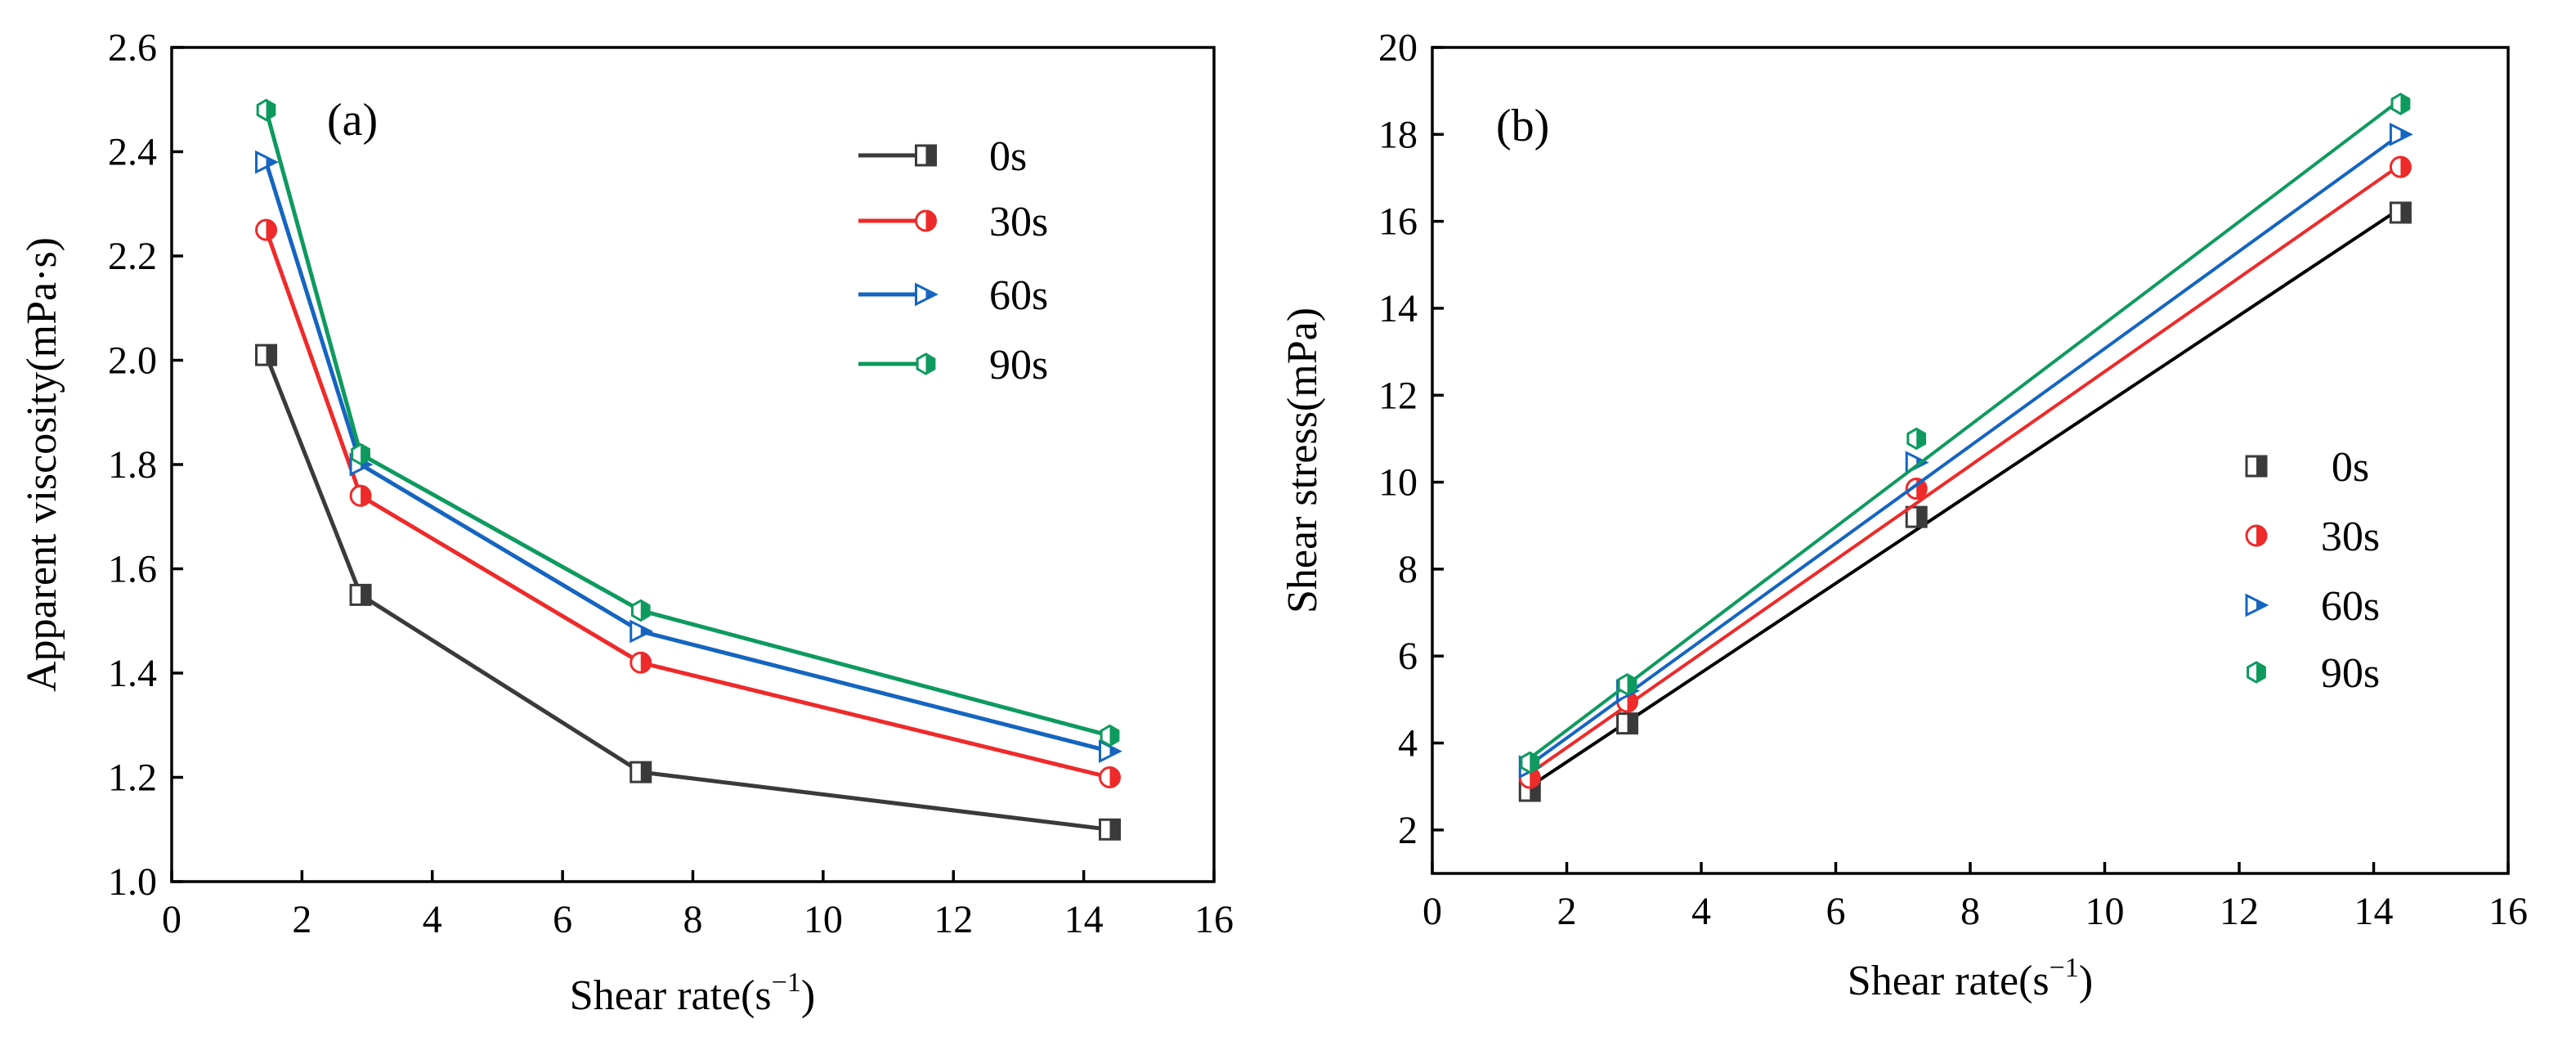  I want to click on x-tick-label-a-14: 14, so click(1084, 919).